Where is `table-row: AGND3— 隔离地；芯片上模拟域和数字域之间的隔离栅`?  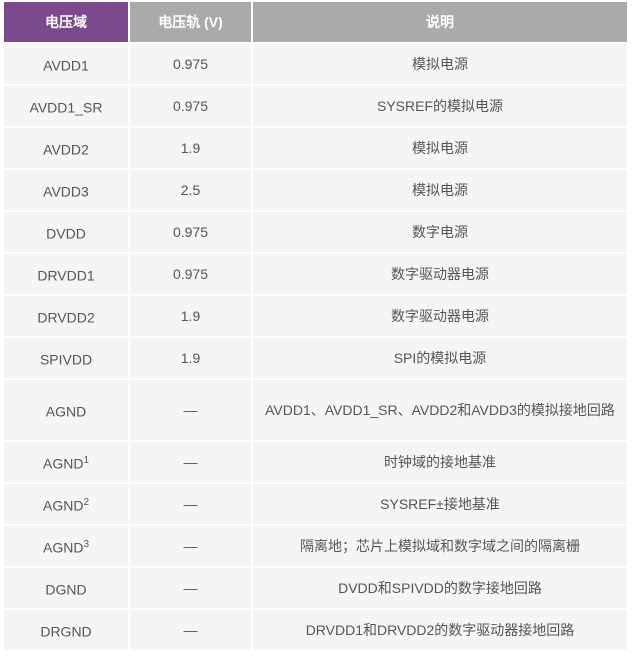
table-row: AGND3— 隔离地；芯片上模拟域和数字域之间的隔离栅 is located at coordinates (315, 546).